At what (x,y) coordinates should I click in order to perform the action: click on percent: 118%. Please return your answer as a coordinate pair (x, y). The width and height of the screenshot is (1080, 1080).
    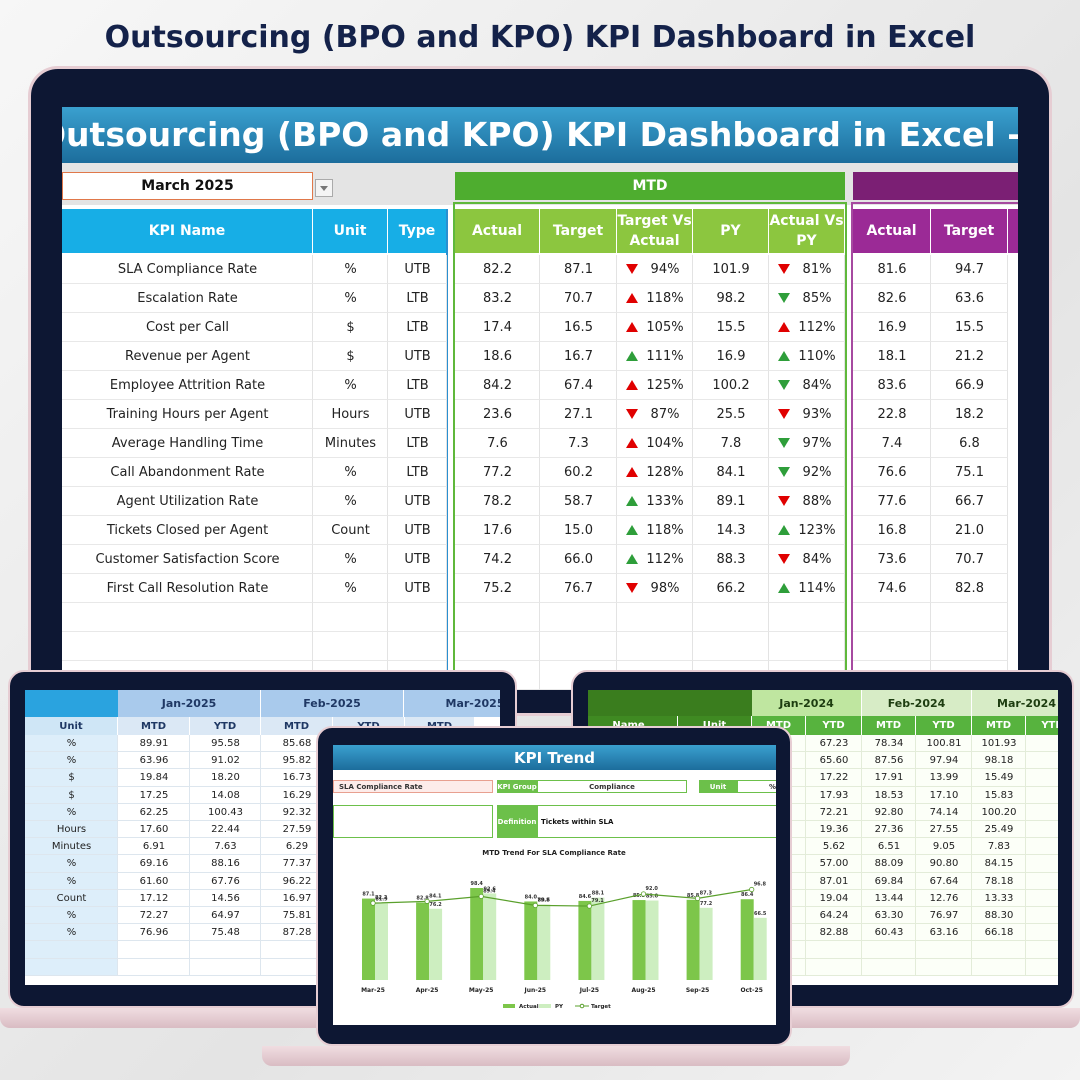
    Looking at the image, I should click on (665, 530).